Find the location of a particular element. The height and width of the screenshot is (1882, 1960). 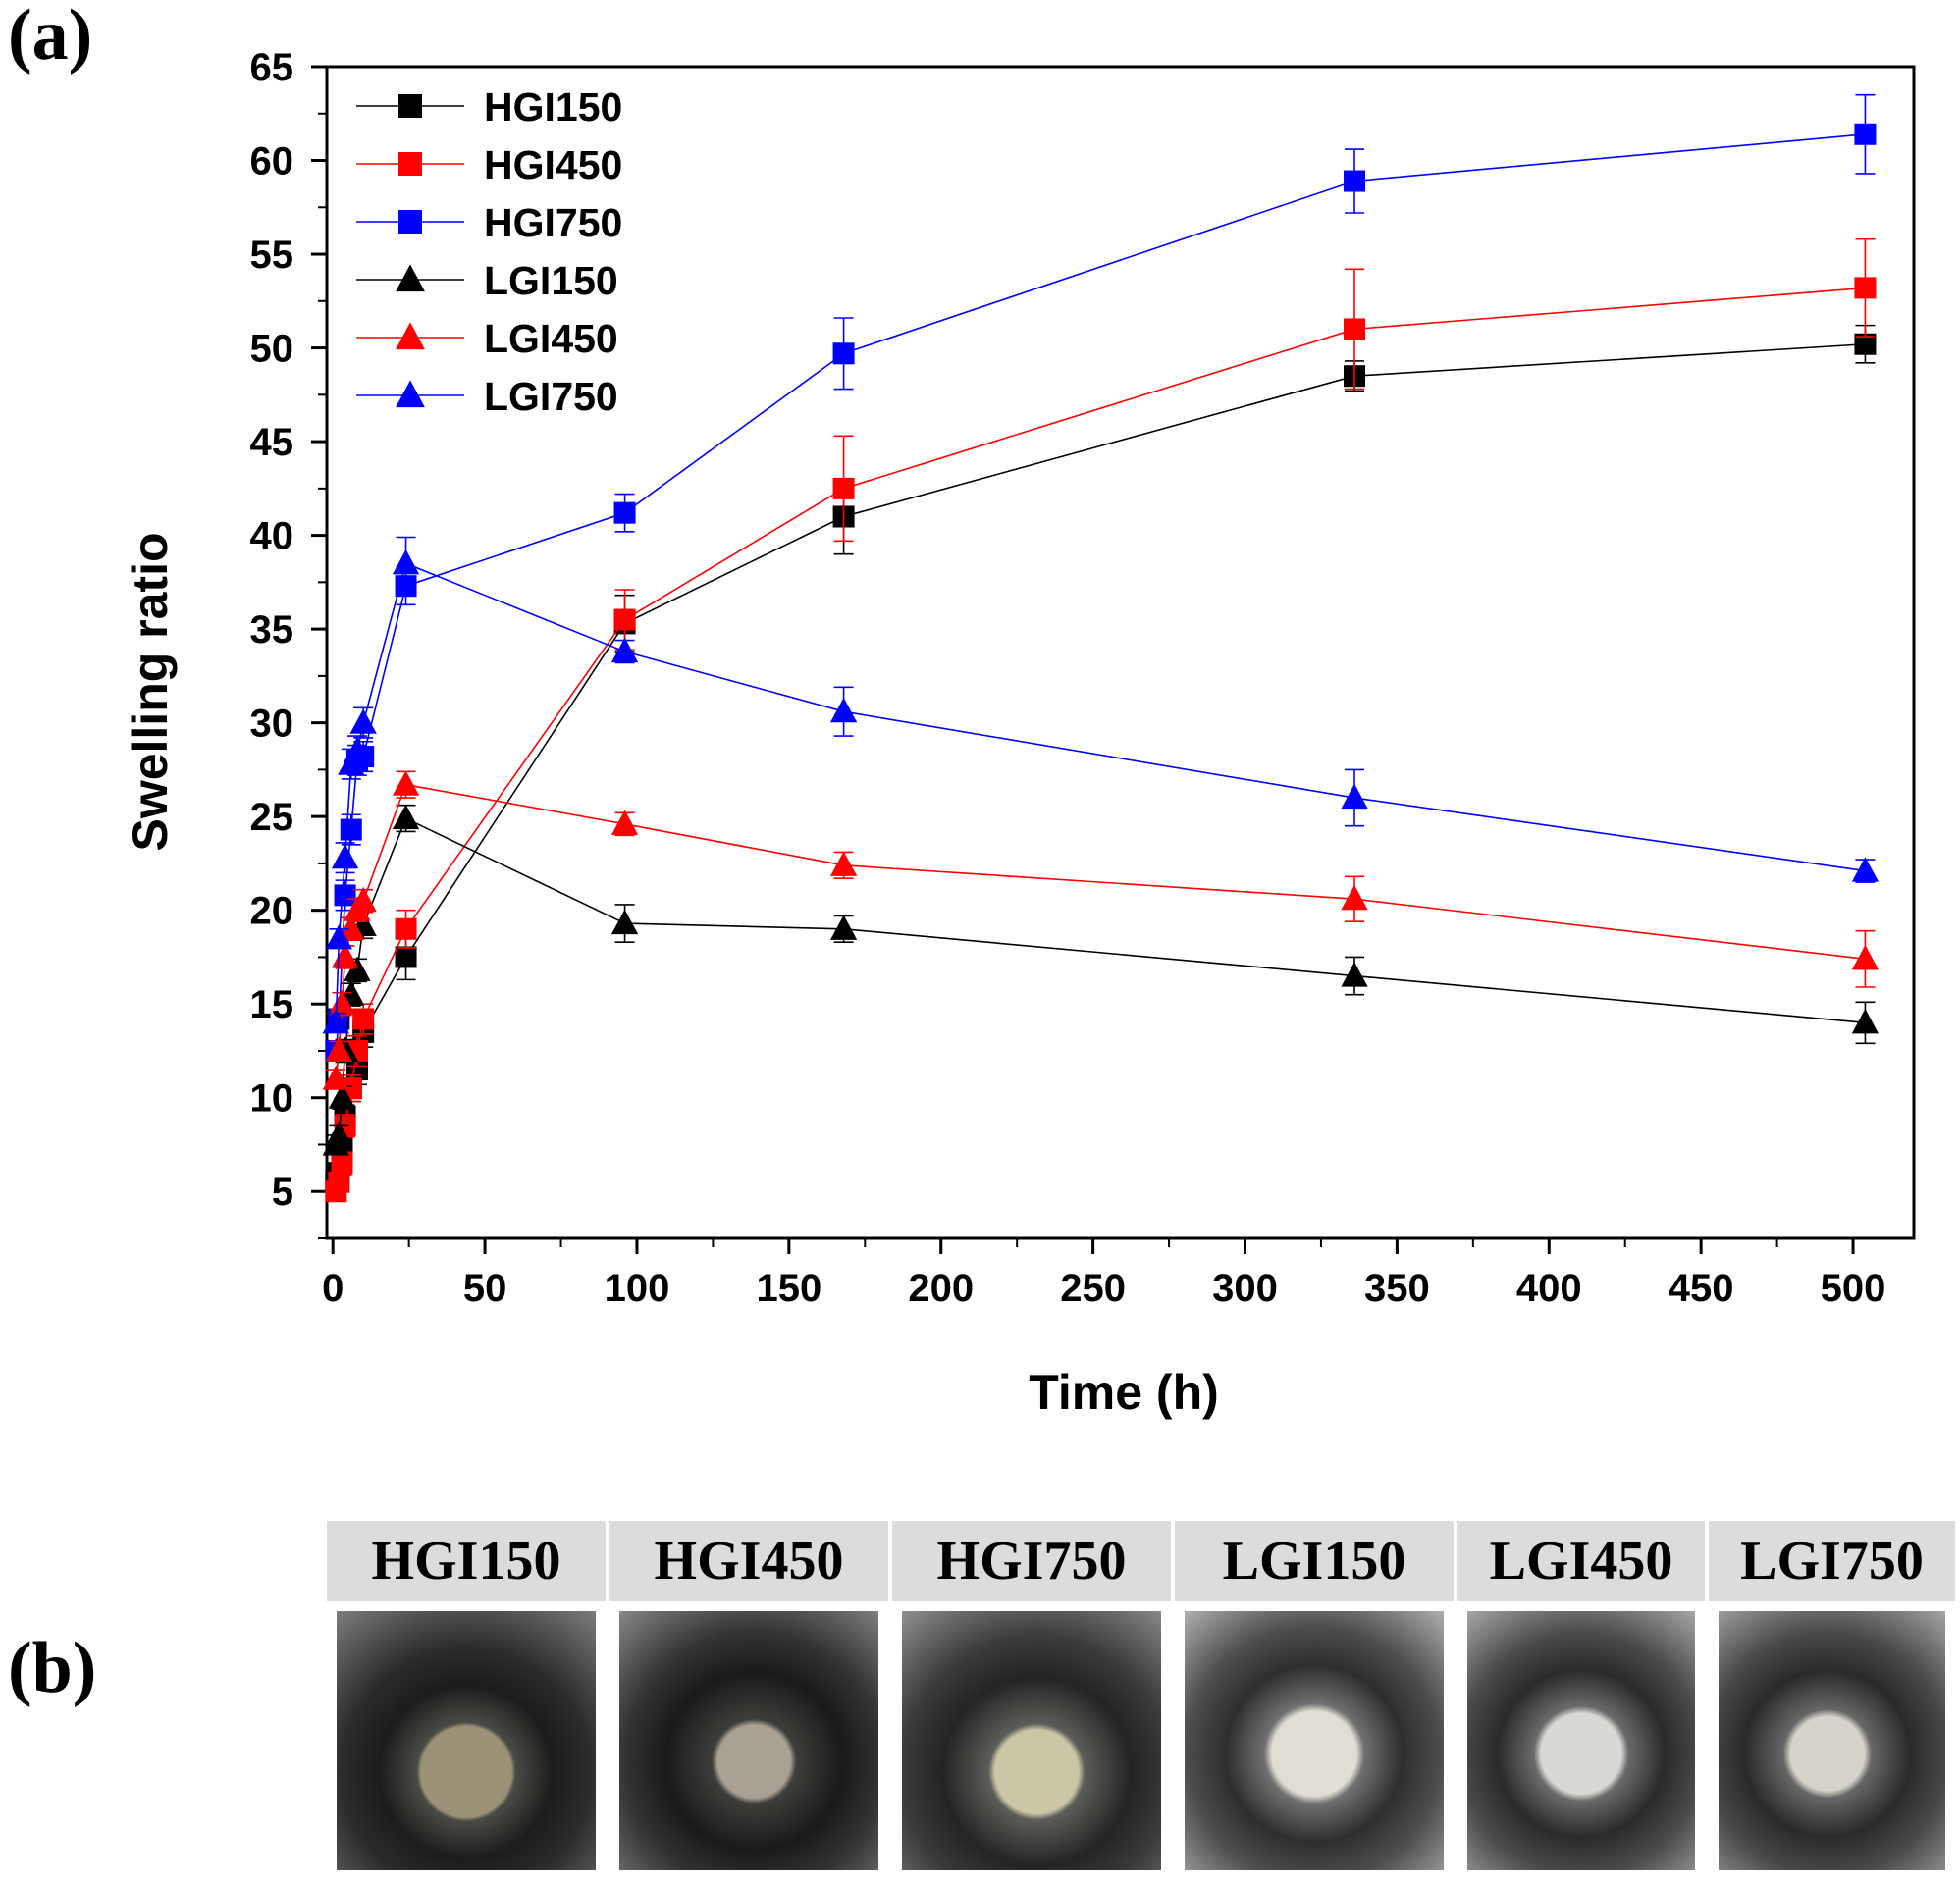

series-lgi450 is located at coordinates (1101, 930).